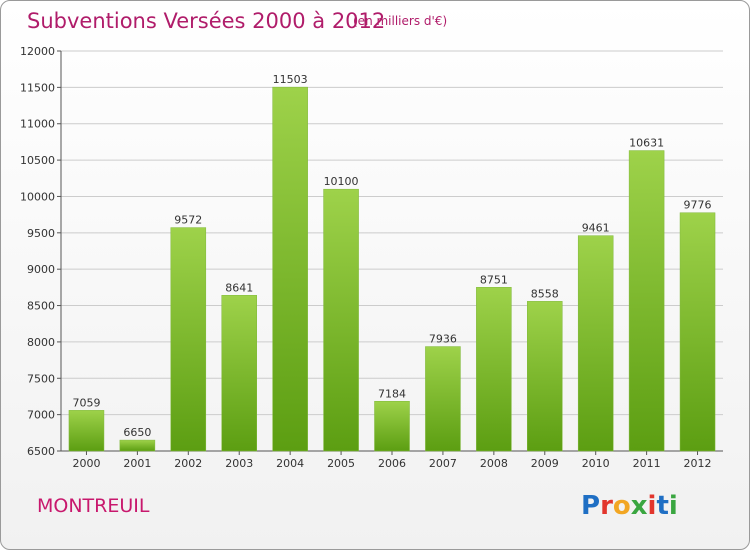  Describe the element at coordinates (188, 220) in the screenshot. I see `value-label-2002: 9572` at that location.